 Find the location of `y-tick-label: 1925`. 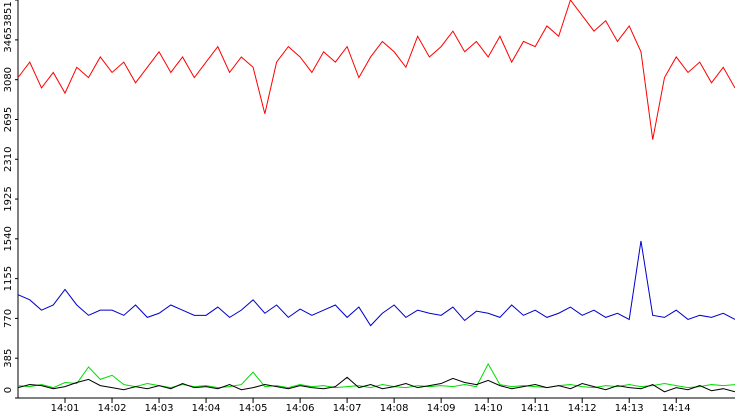

y-tick-label: 1925 is located at coordinates (8, 198).